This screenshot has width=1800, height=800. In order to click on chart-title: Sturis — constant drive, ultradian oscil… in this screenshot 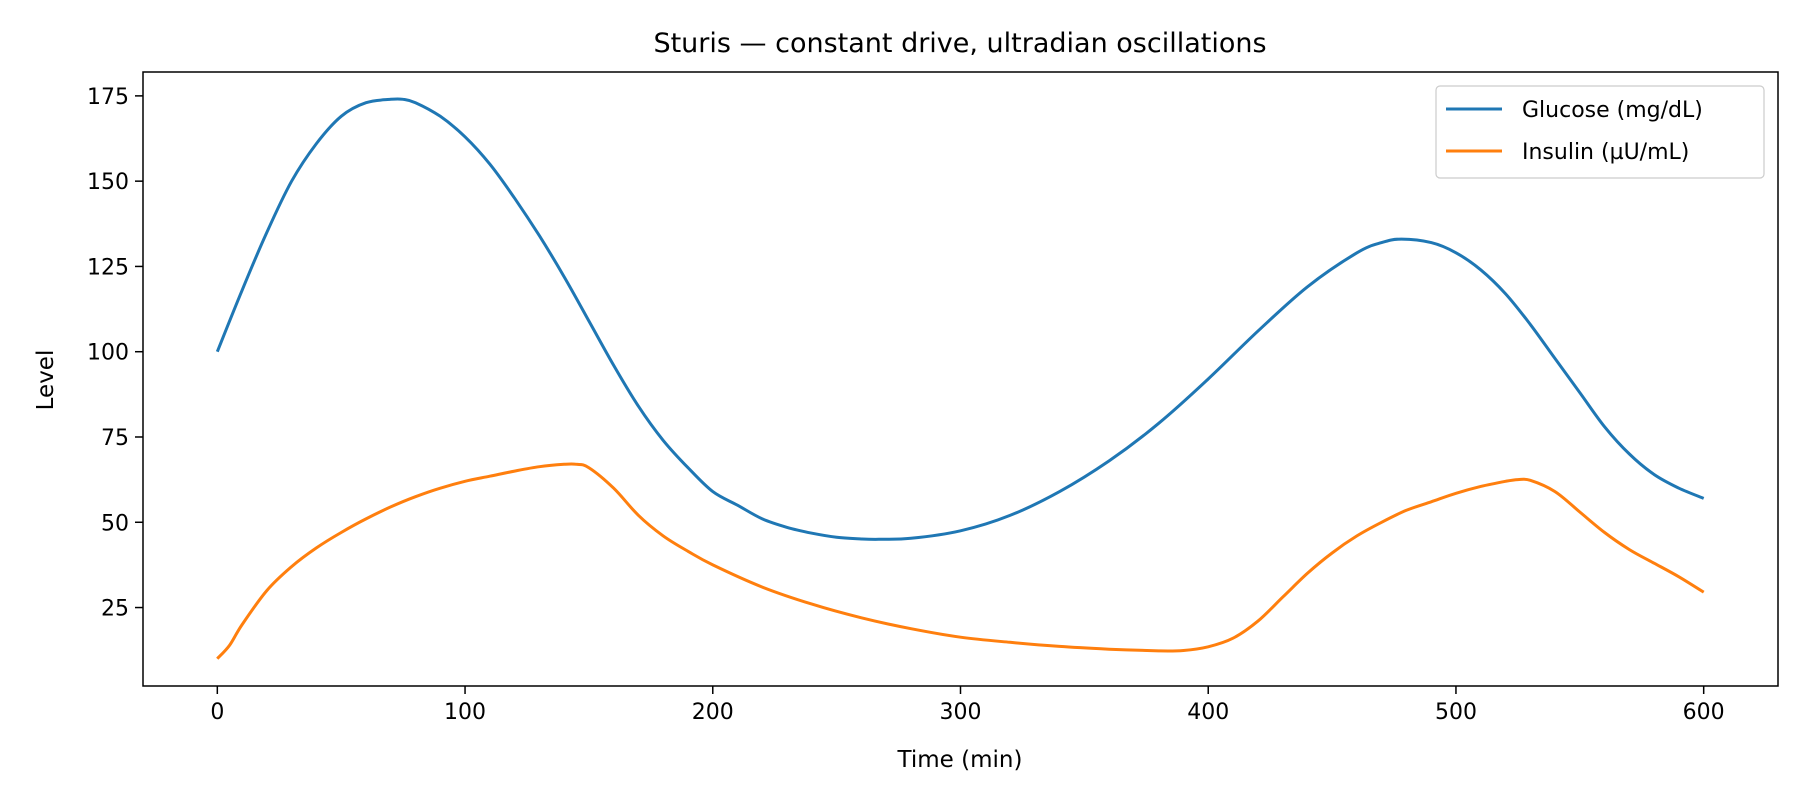, I will do `click(959, 43)`.